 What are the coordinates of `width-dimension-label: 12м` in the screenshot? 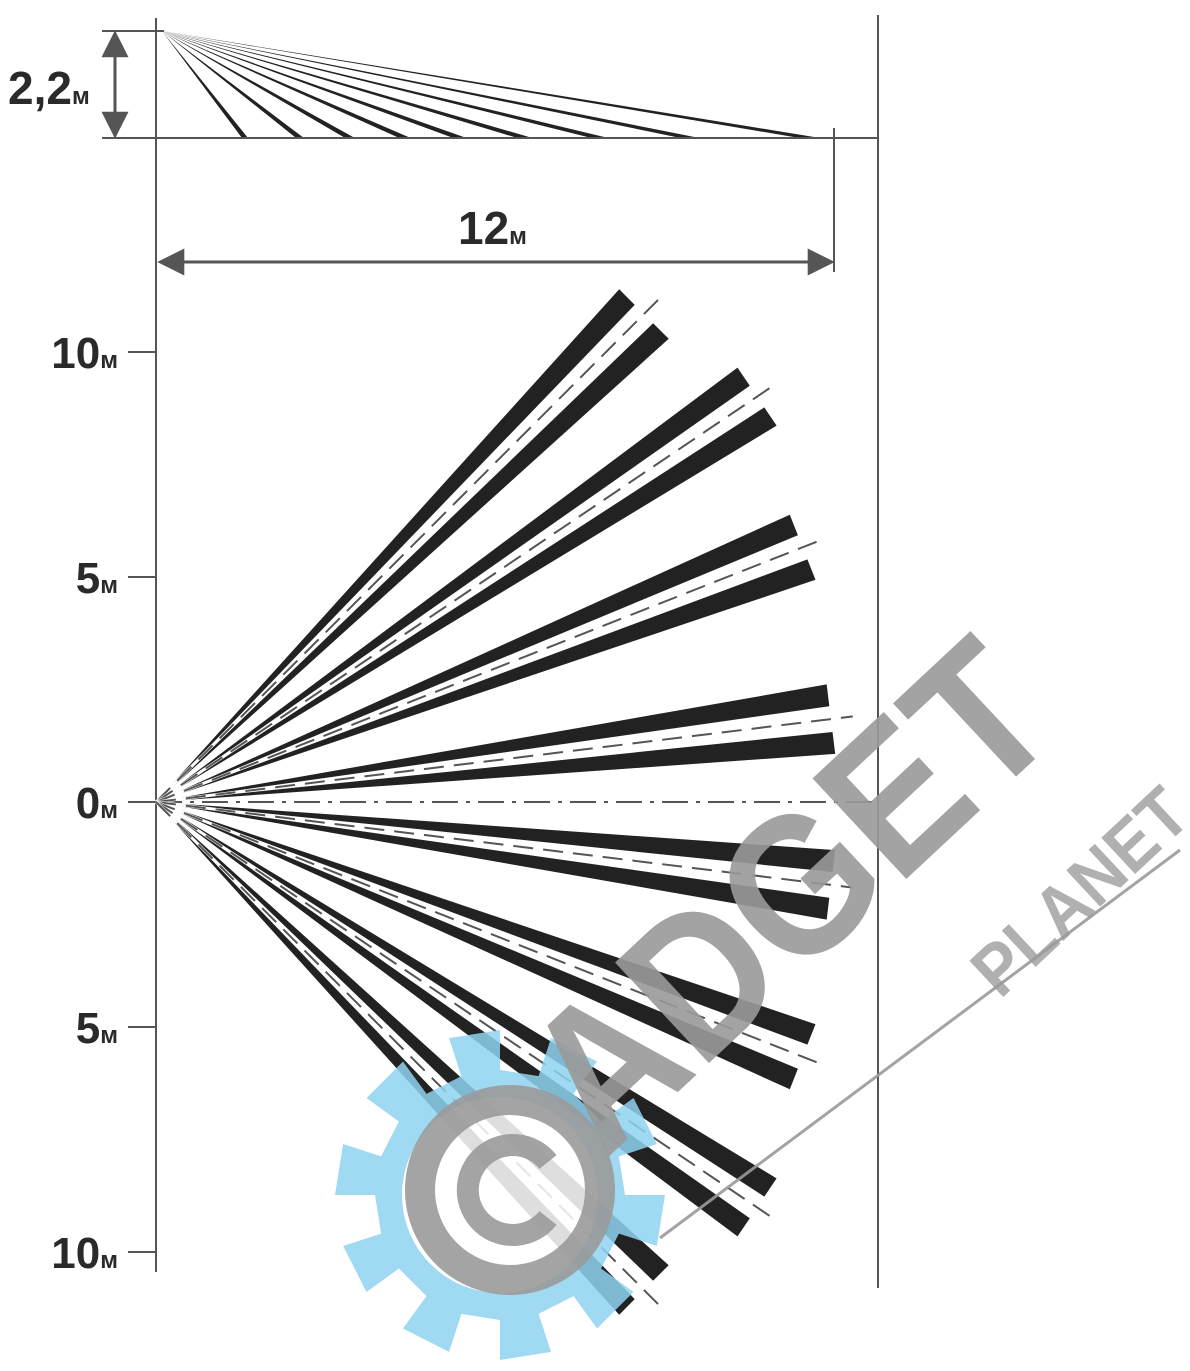 It's located at (492, 228).